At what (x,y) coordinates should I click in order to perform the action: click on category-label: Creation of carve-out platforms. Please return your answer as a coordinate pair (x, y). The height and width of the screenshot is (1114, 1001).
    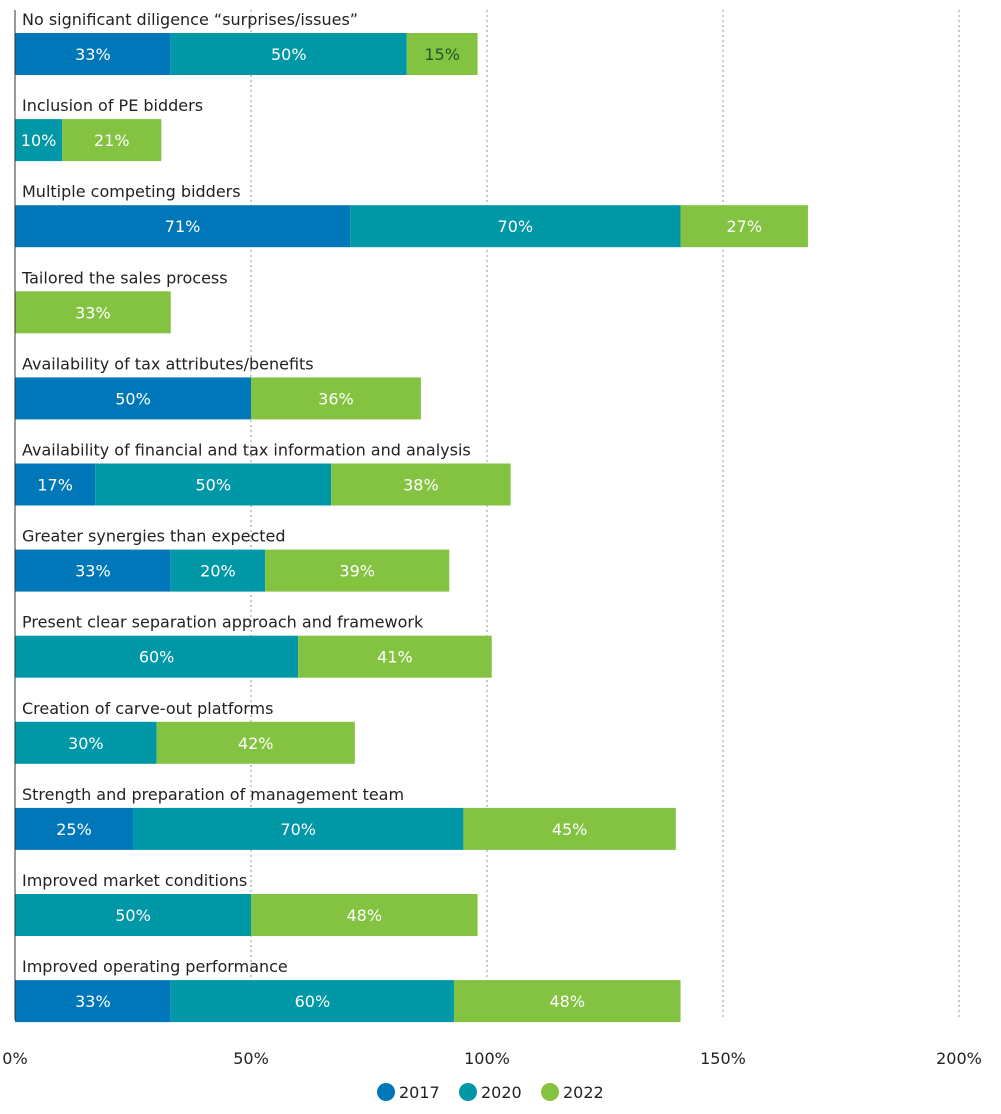
    Looking at the image, I should click on (147, 708).